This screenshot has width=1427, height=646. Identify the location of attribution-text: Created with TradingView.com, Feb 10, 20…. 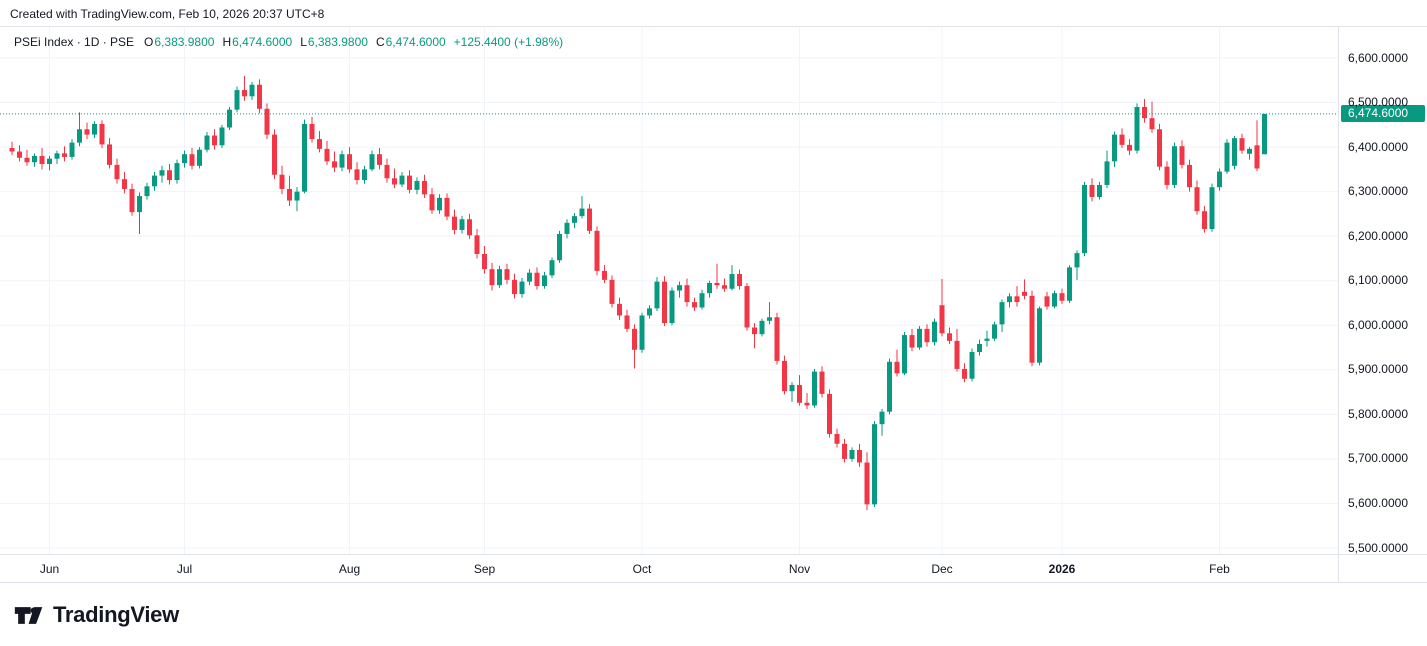
(167, 14).